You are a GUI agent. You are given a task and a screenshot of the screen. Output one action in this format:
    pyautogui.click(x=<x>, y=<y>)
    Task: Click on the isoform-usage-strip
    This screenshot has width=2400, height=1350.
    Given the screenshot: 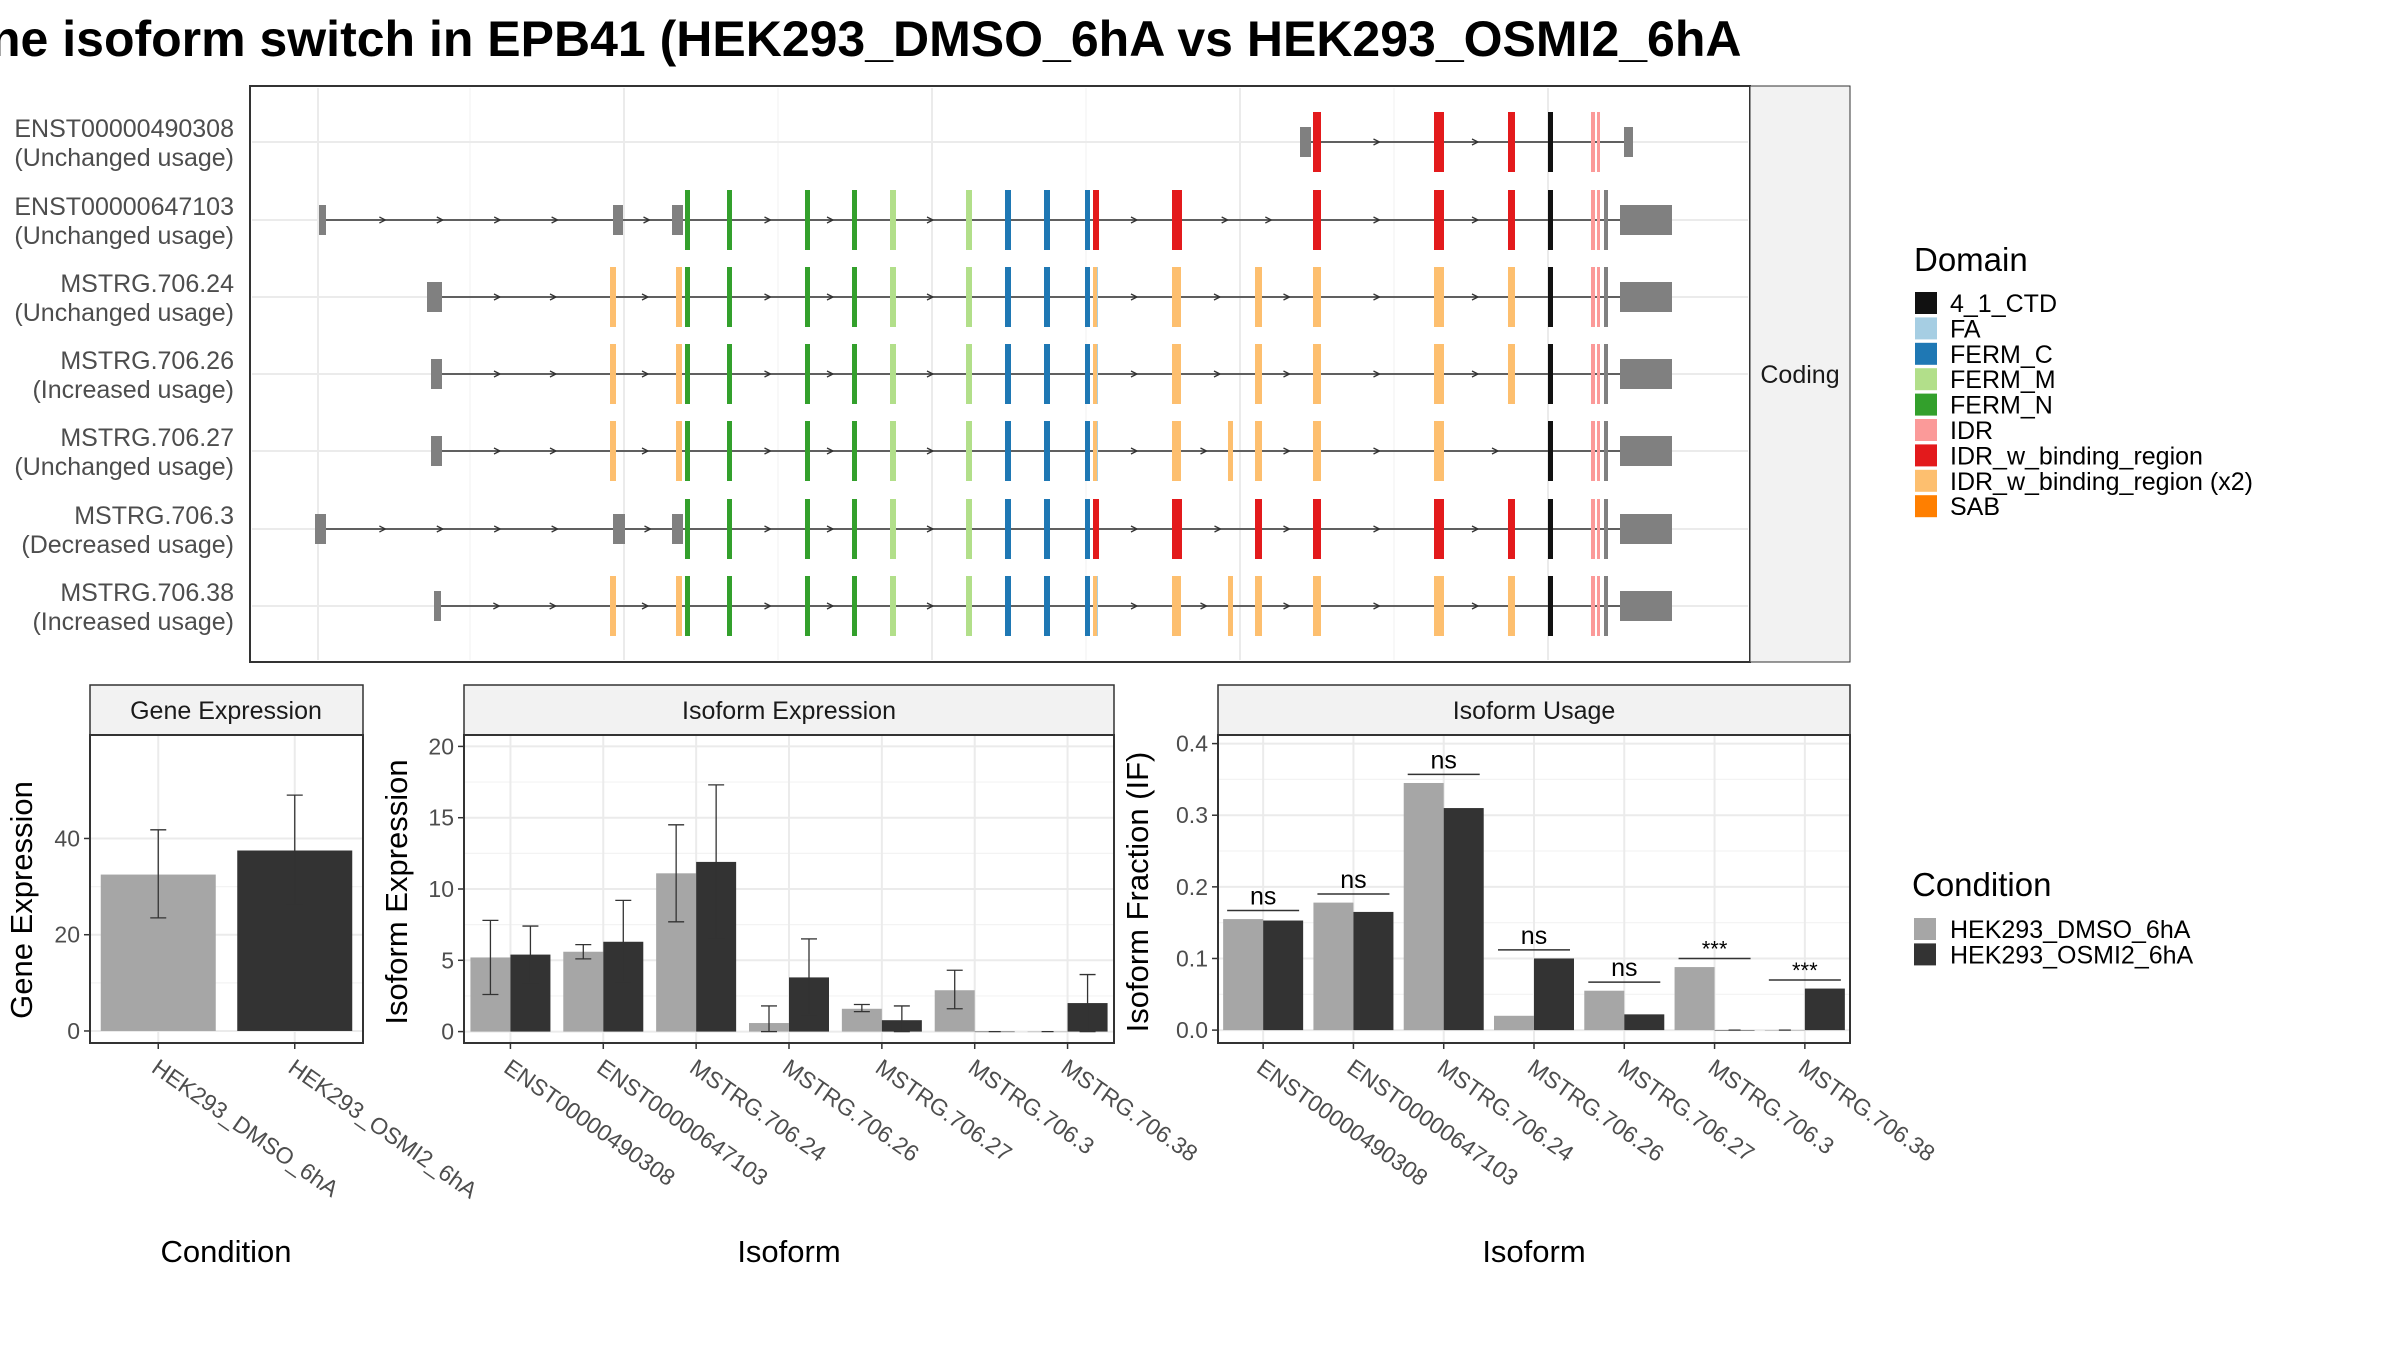 What is the action you would take?
    pyautogui.click(x=1534, y=710)
    